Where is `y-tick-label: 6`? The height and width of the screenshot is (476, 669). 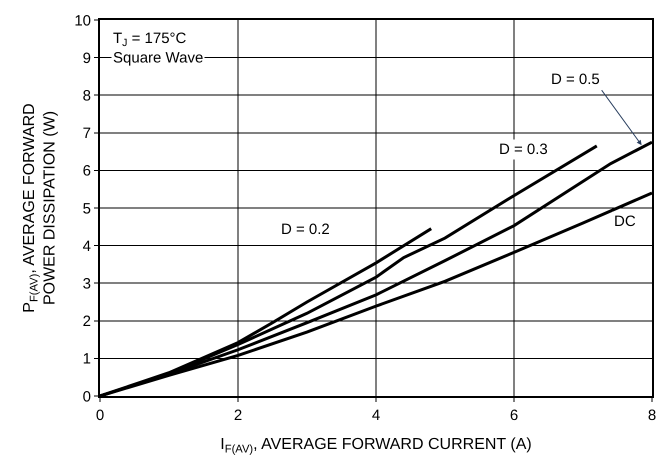 y-tick-label: 6 is located at coordinates (86, 171).